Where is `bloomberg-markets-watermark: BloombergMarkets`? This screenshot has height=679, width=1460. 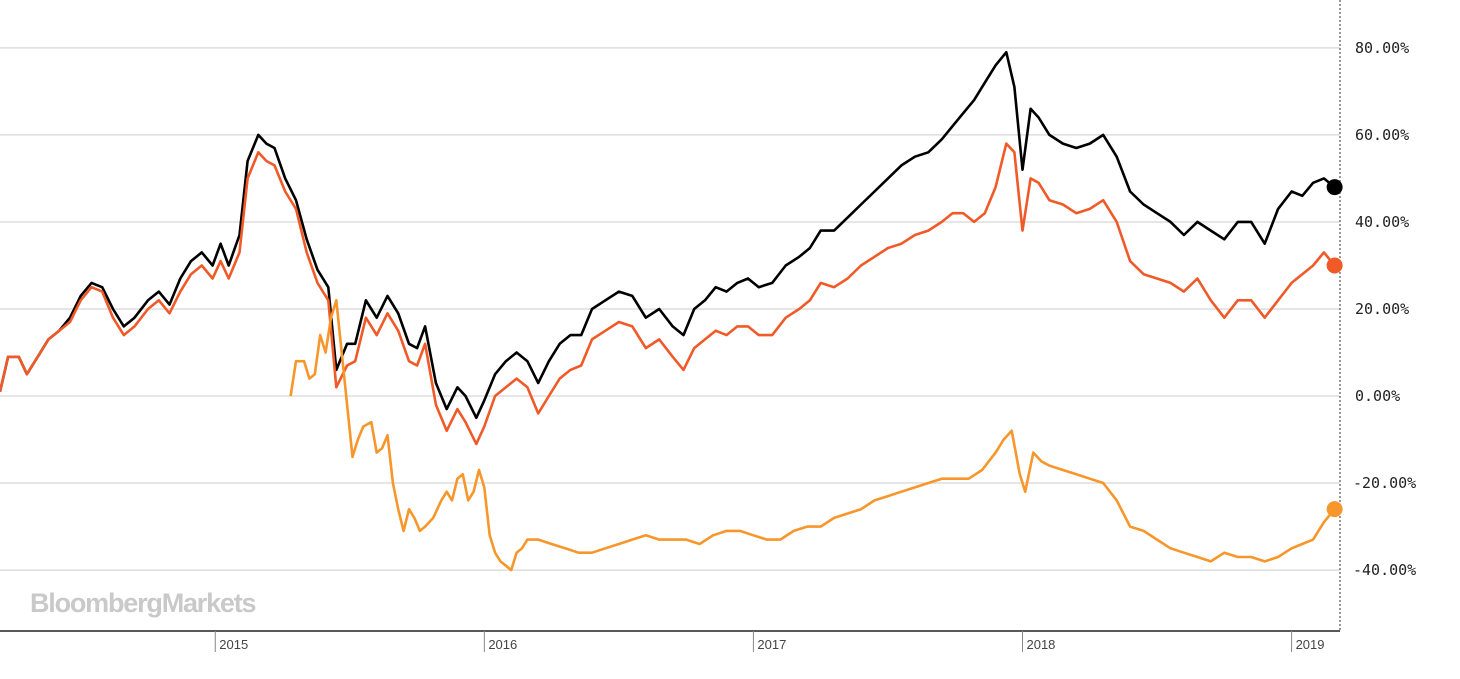 bloomberg-markets-watermark: BloombergMarkets is located at coordinates (143, 603).